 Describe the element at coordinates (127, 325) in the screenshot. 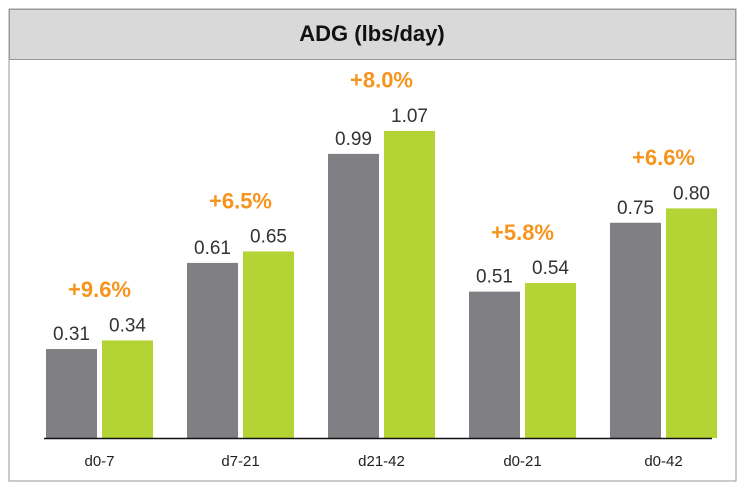

I see `value-label: 0.34` at that location.